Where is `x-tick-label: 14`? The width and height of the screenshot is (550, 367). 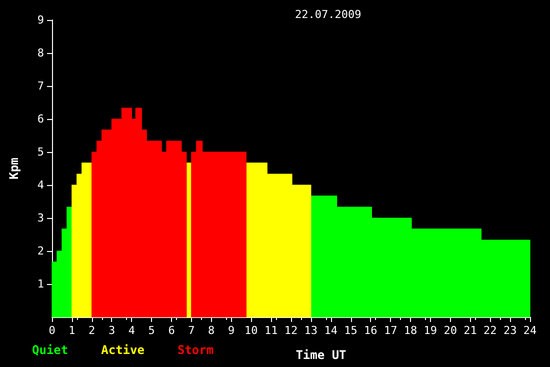 x-tick-label: 14 is located at coordinates (331, 330).